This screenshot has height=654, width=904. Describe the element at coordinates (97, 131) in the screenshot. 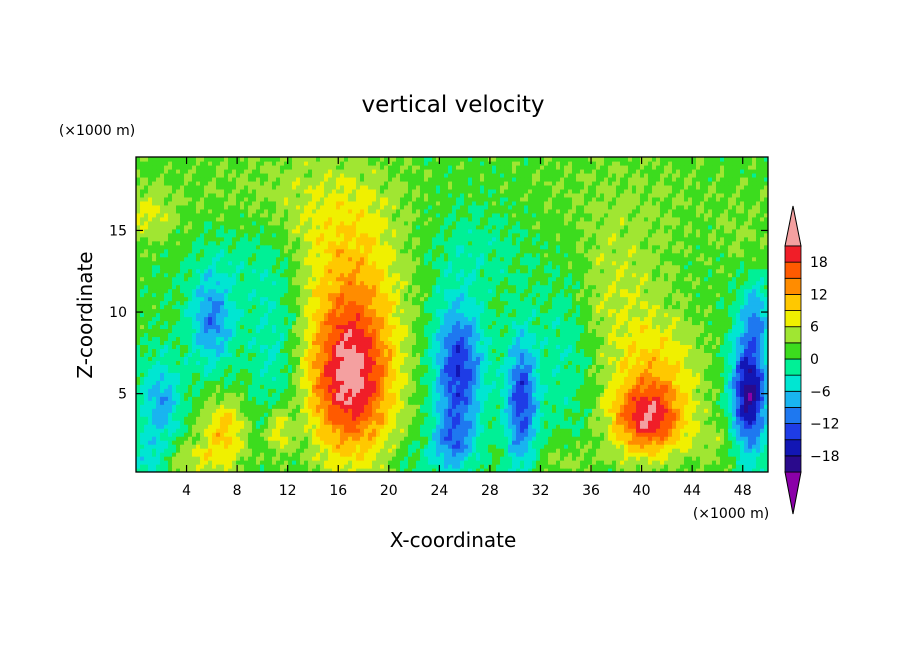

I see `y-unit-label: (×1000 m)` at that location.